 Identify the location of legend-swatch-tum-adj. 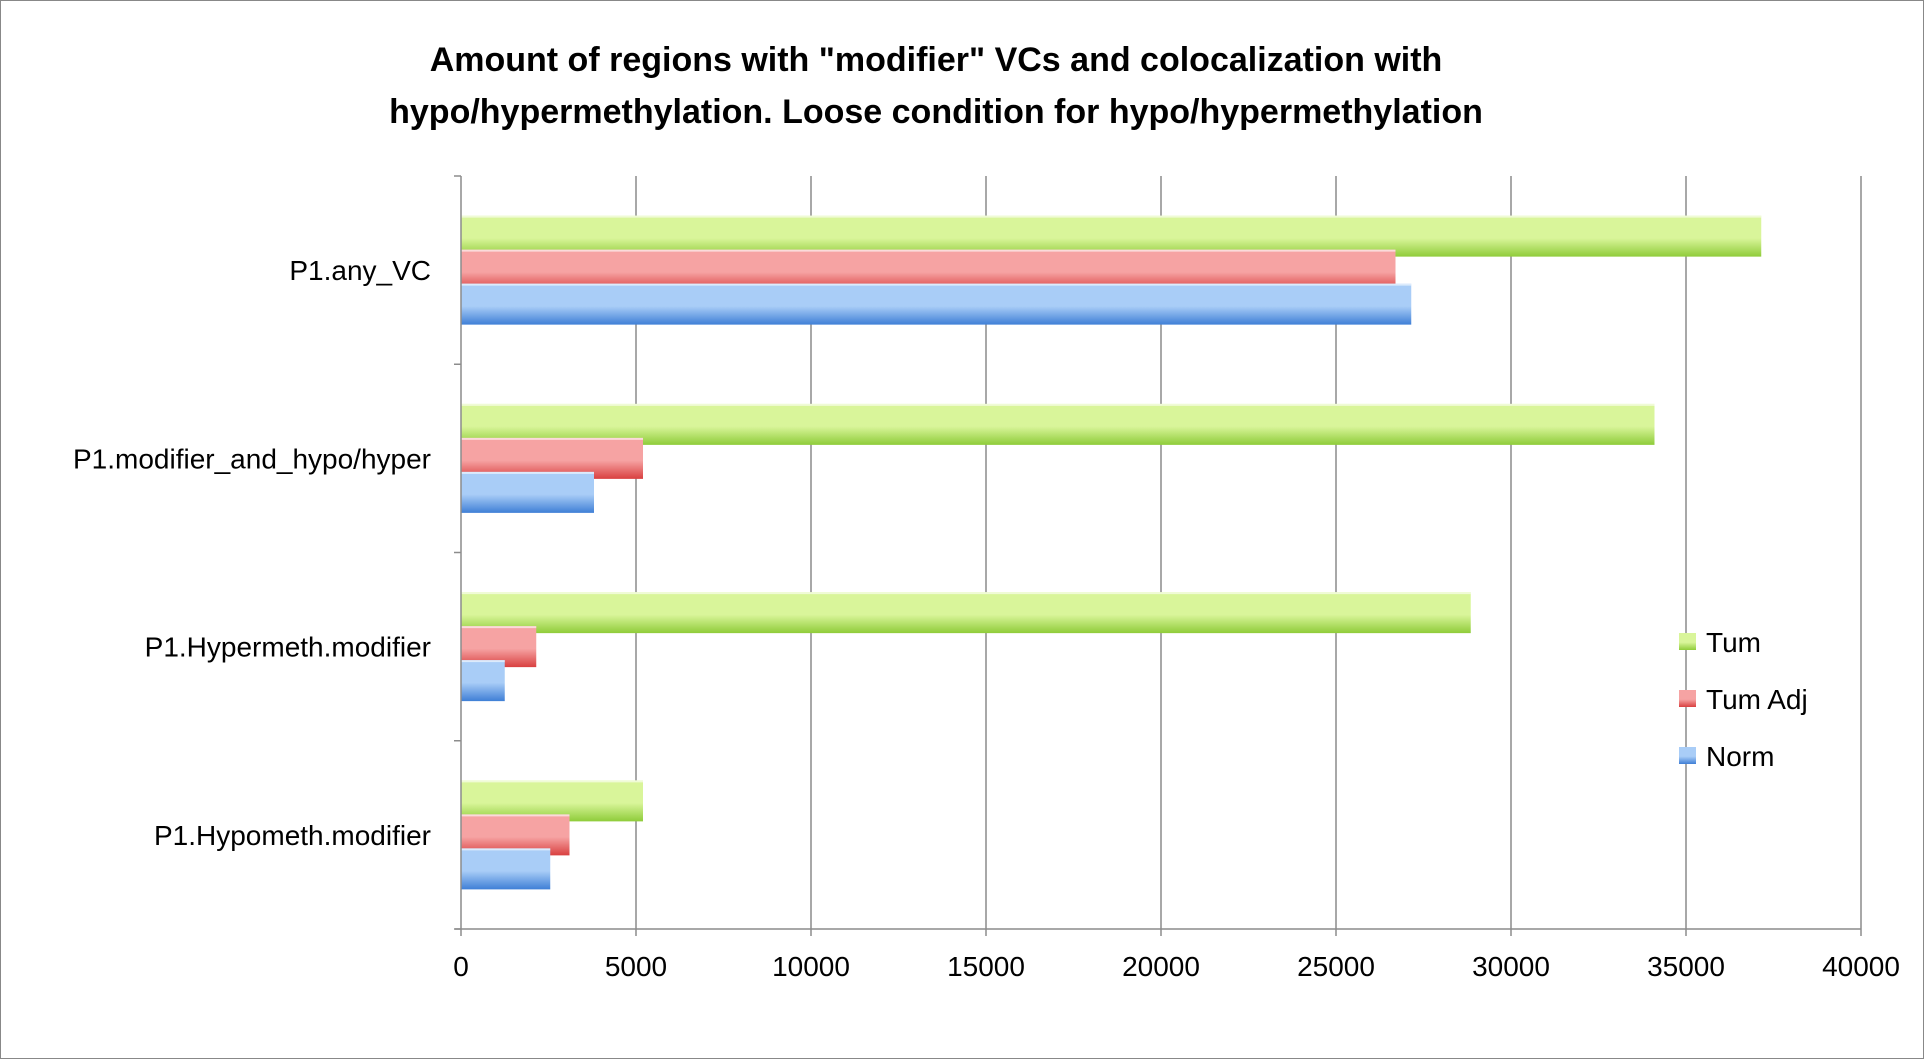
(1687, 698).